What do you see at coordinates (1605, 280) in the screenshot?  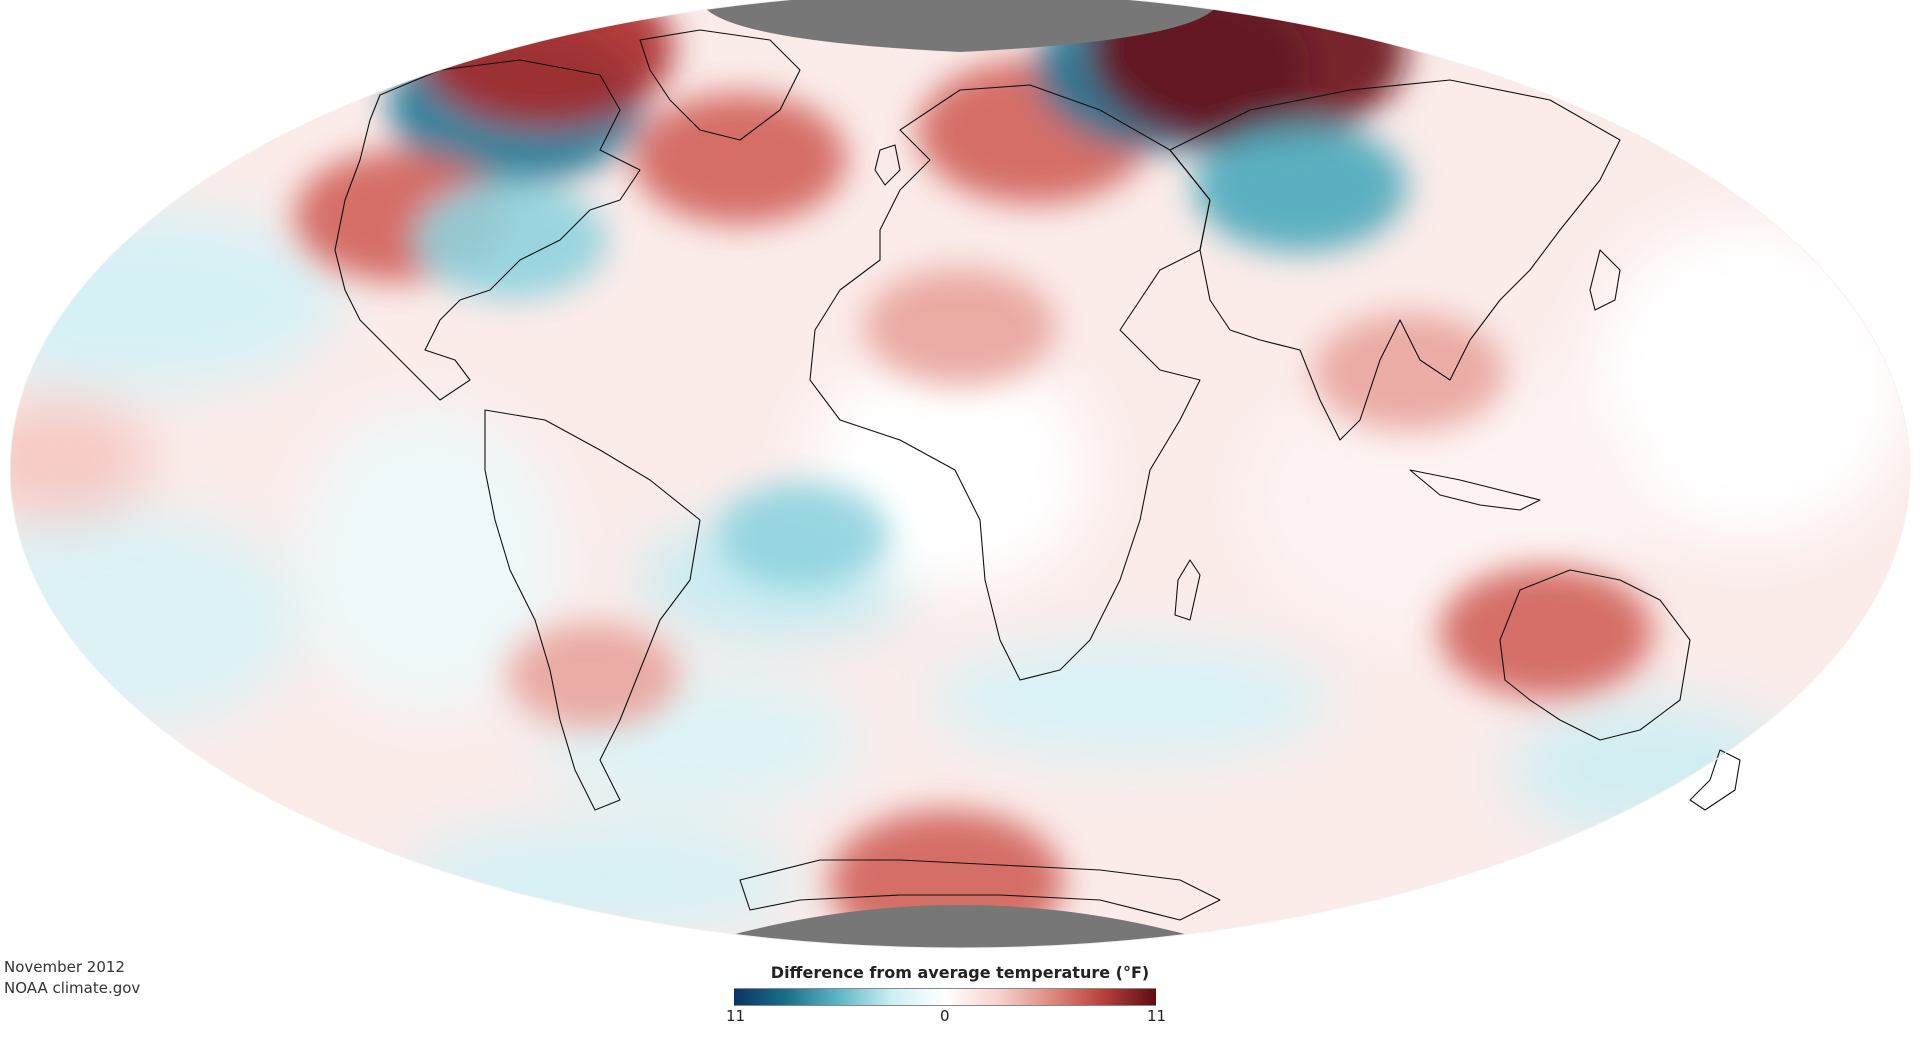 I see `japan-outline` at bounding box center [1605, 280].